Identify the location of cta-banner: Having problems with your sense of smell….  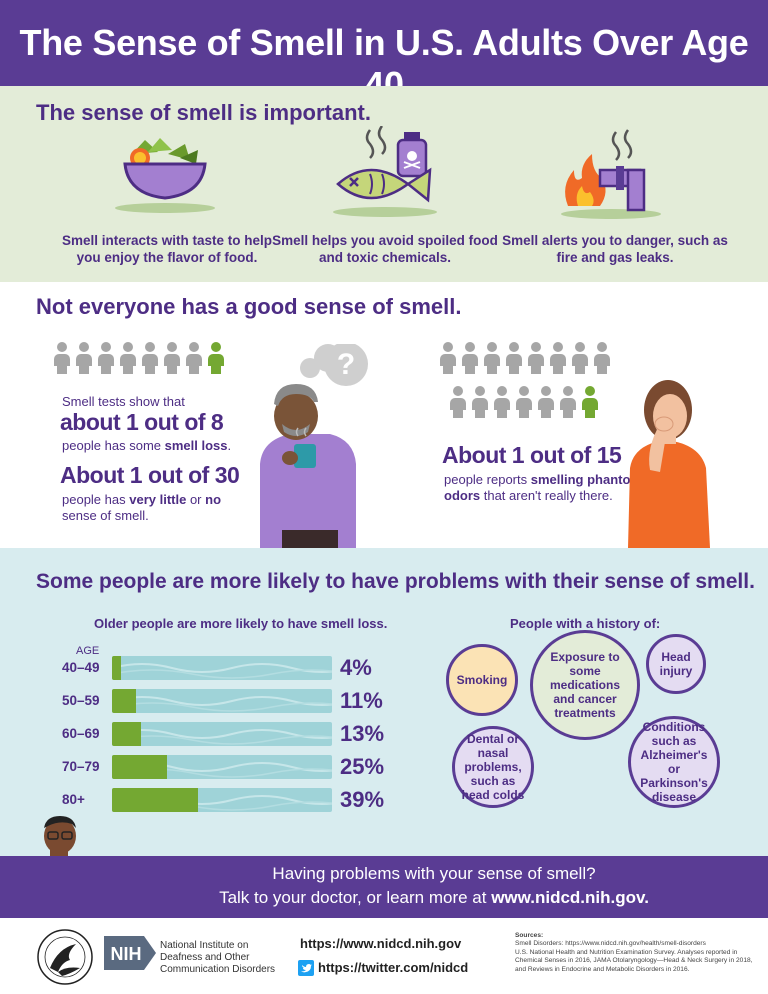
(384, 887).